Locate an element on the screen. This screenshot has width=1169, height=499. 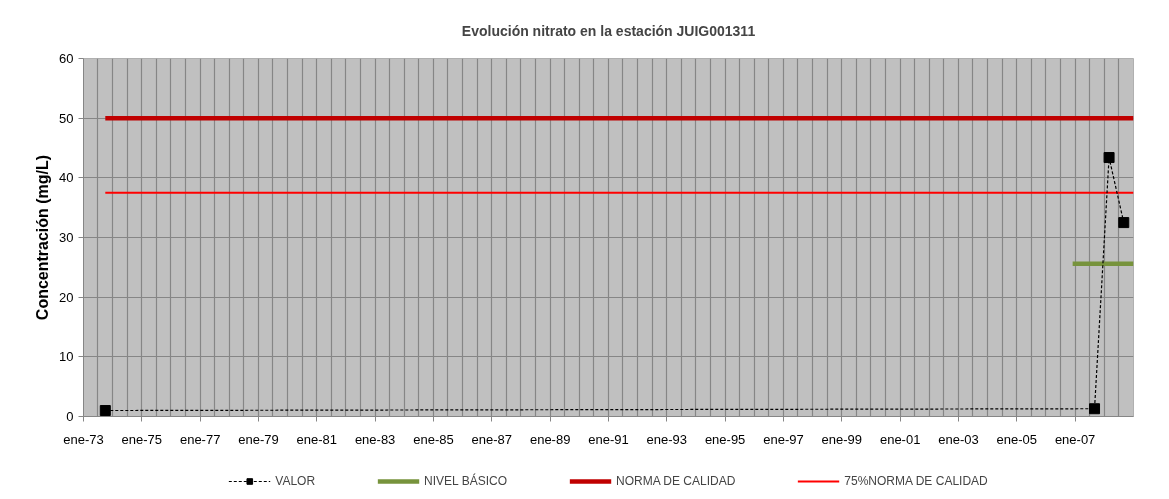
x-tick-label: ene-93 is located at coordinates (667, 439).